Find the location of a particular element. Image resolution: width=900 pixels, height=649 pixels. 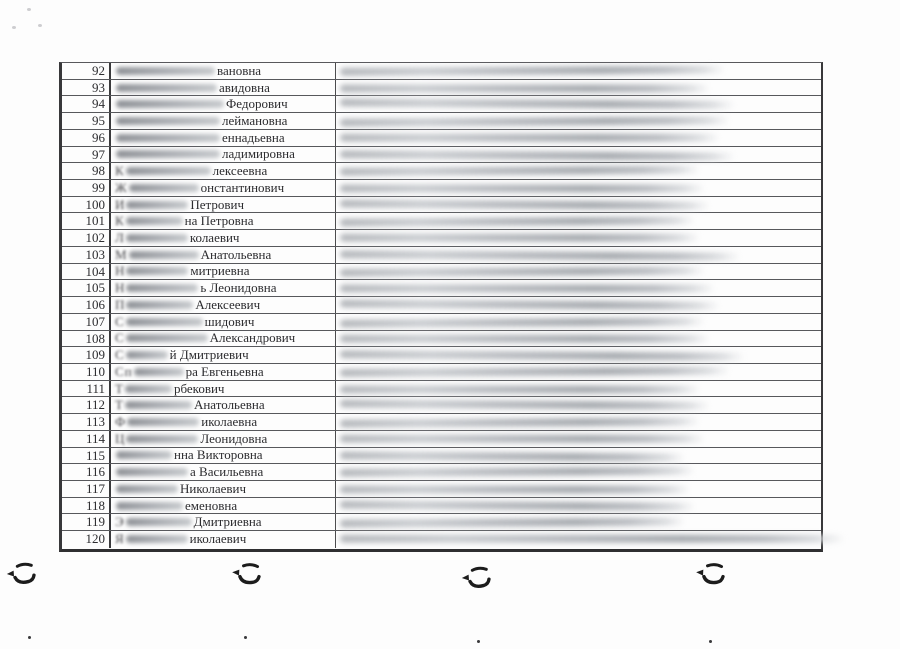

name-cell: ладимировна is located at coordinates (223, 154).